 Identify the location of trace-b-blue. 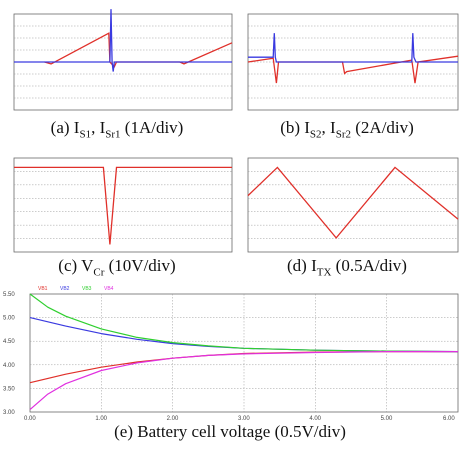
(353, 48).